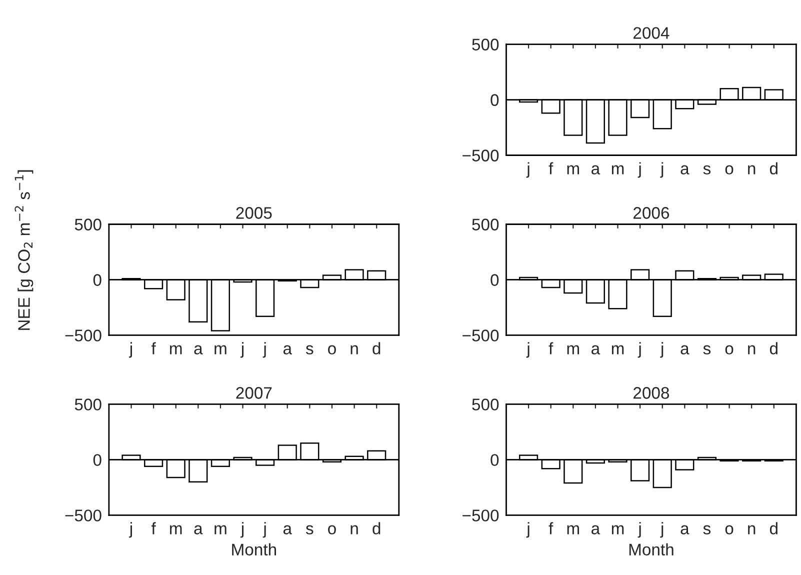 The image size is (801, 575). I want to click on chart-title: 2005, so click(254, 213).